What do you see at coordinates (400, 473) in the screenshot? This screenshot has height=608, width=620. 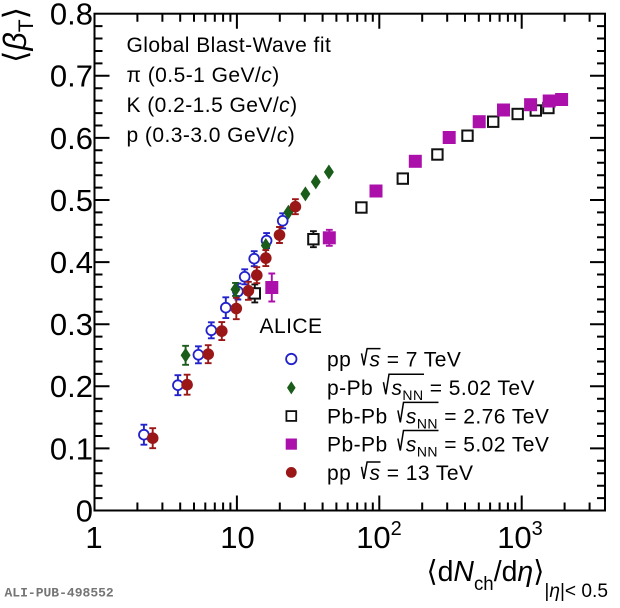 I see `svg-text: pp √s = 13 TeV` at bounding box center [400, 473].